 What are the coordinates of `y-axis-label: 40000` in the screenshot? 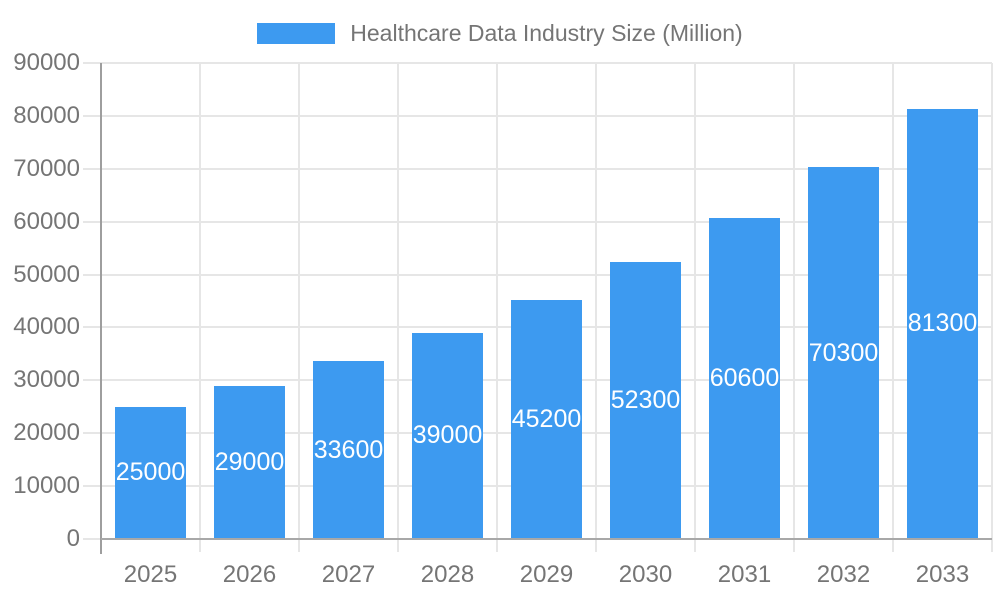 It's located at (46, 327).